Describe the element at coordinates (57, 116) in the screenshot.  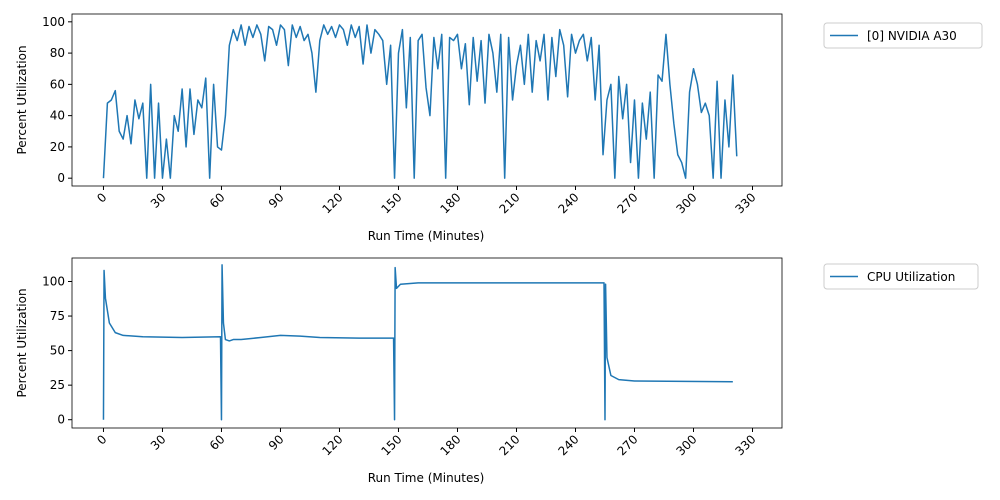
I see `y-tick-label: 40` at that location.